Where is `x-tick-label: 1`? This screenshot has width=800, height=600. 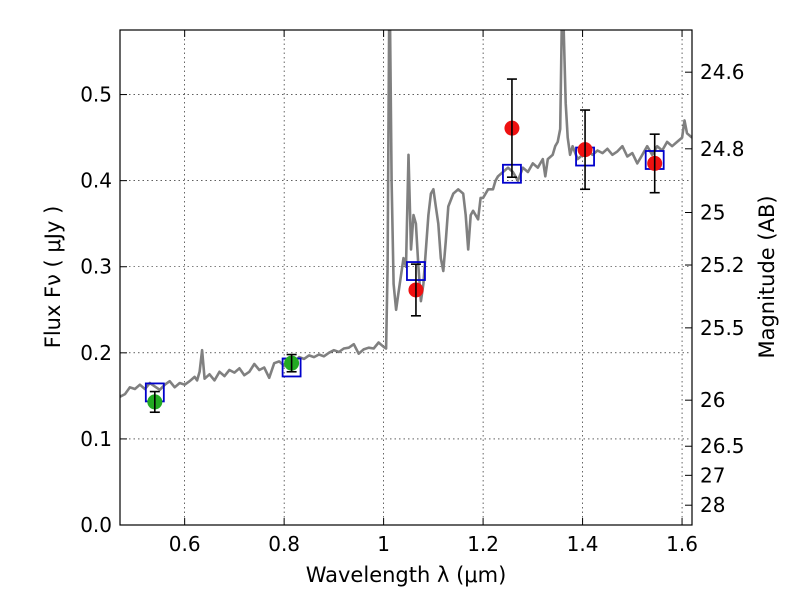
x-tick-label: 1 is located at coordinates (383, 544).